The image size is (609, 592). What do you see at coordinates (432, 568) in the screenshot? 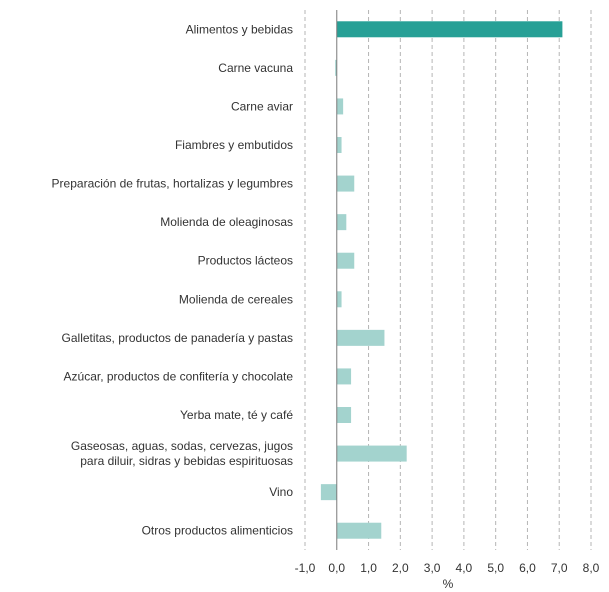
I see `x-tick-label: 3,0` at bounding box center [432, 568].